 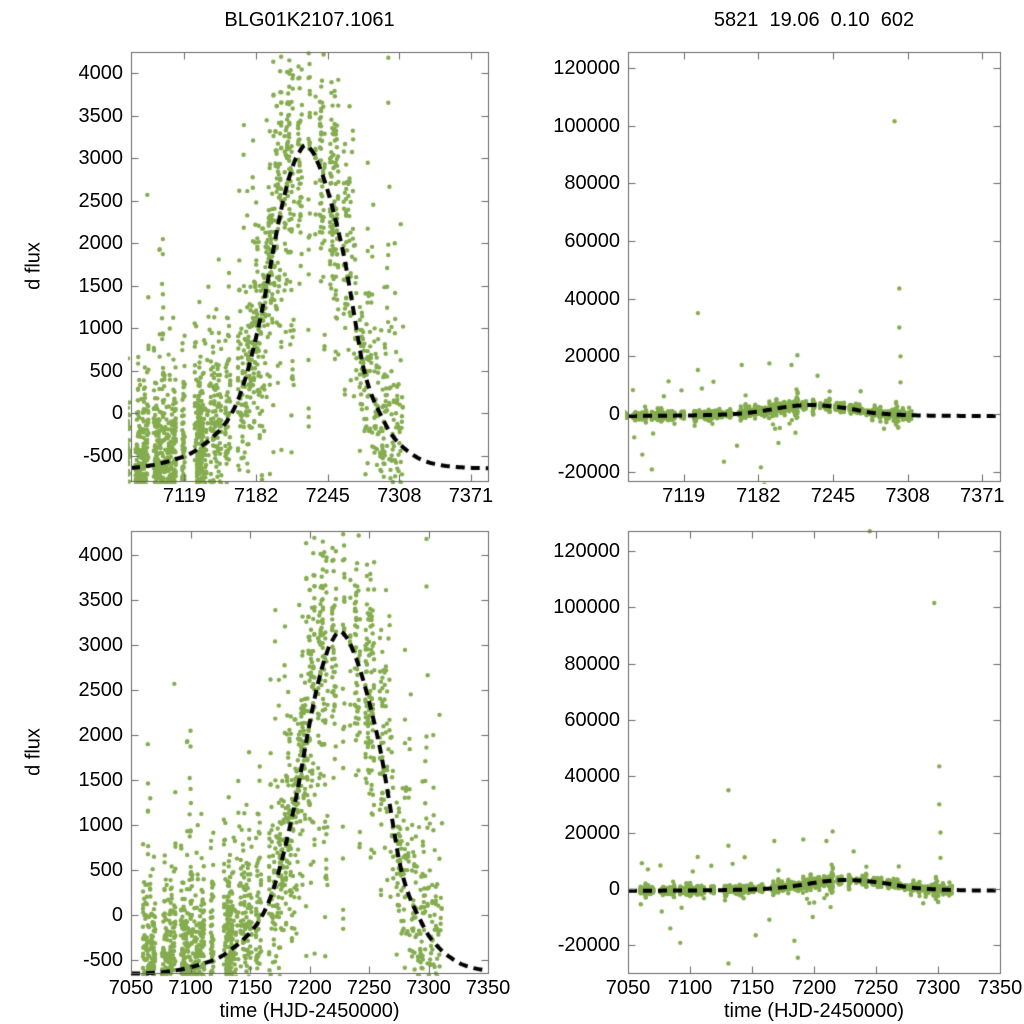 What do you see at coordinates (309, 20) in the screenshot?
I see `panel-title-left: BLG01K2107.1061` at bounding box center [309, 20].